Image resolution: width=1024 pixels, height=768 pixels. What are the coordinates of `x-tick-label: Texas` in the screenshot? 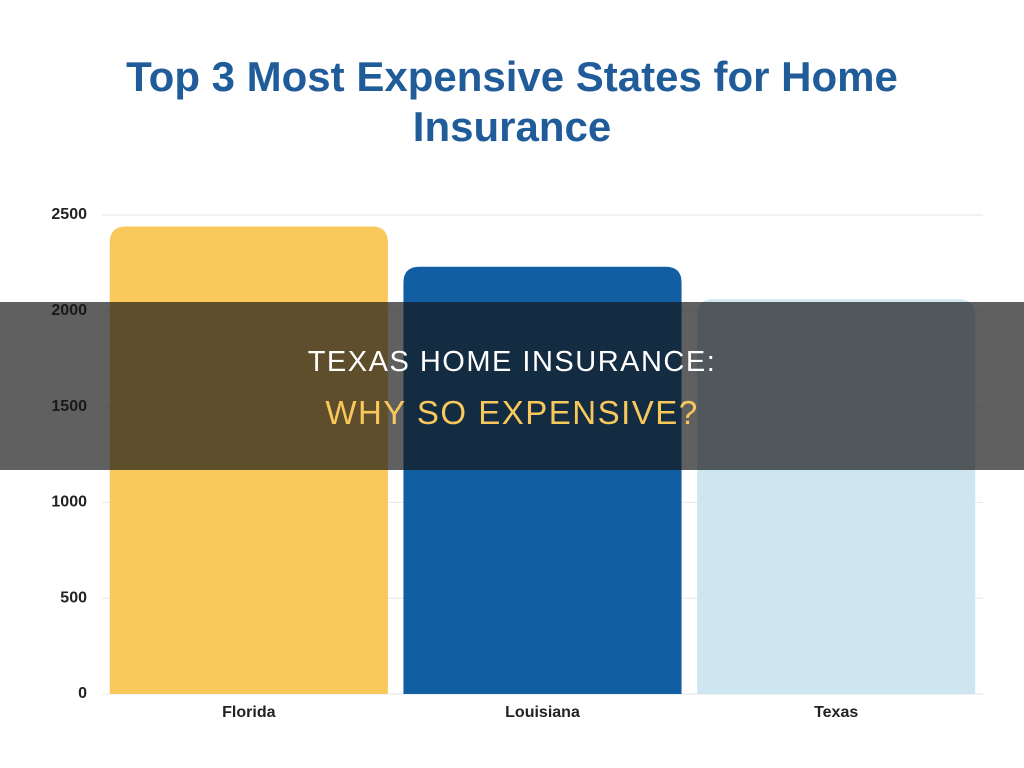 It's located at (836, 712).